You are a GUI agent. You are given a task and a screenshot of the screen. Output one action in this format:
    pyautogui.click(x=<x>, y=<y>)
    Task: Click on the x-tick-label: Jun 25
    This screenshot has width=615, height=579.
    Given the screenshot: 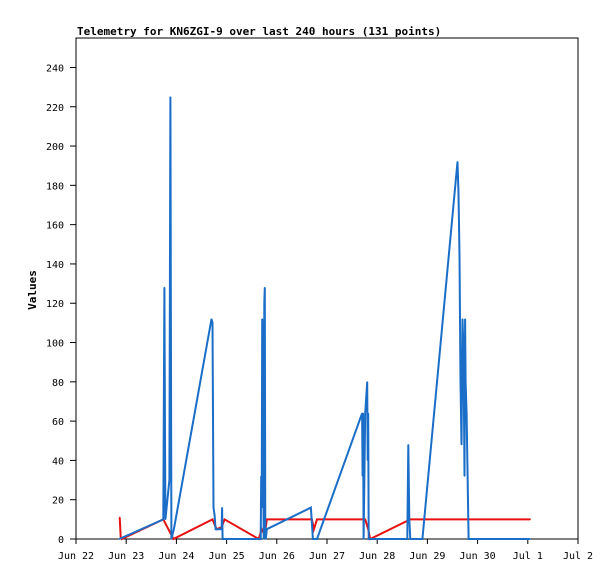 What is the action you would take?
    pyautogui.click(x=227, y=556)
    